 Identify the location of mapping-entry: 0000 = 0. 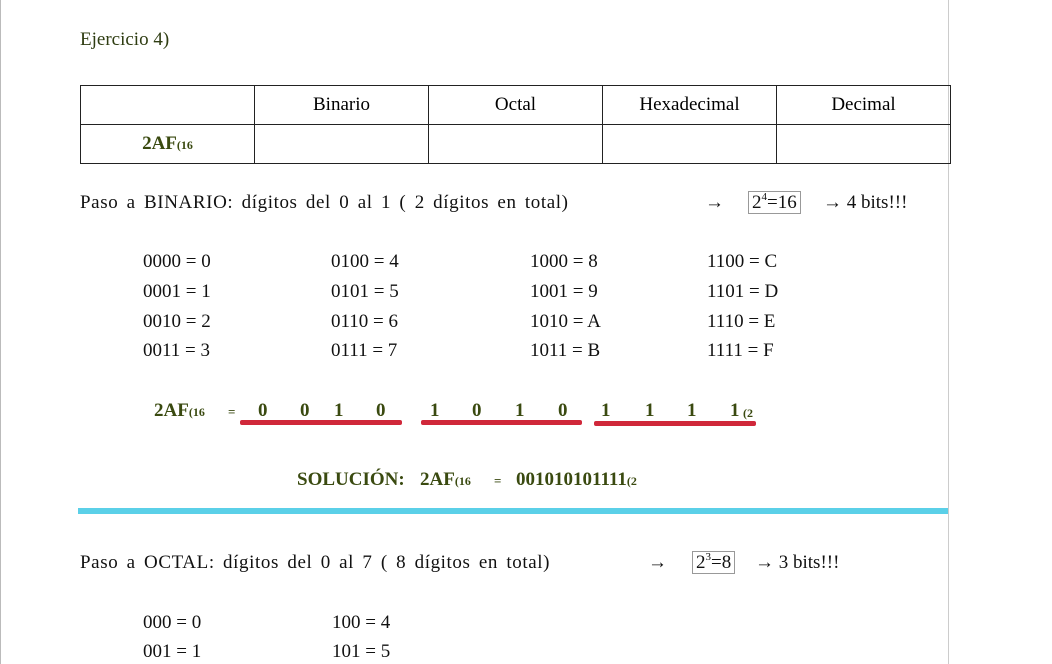
(177, 261).